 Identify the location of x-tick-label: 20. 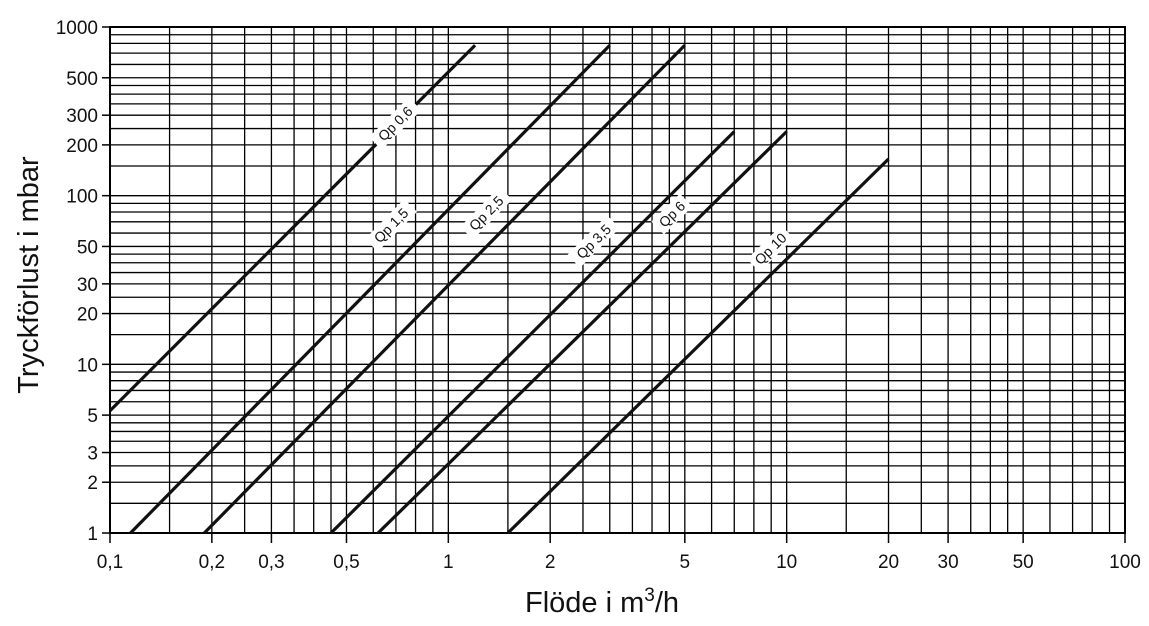
(888, 562).